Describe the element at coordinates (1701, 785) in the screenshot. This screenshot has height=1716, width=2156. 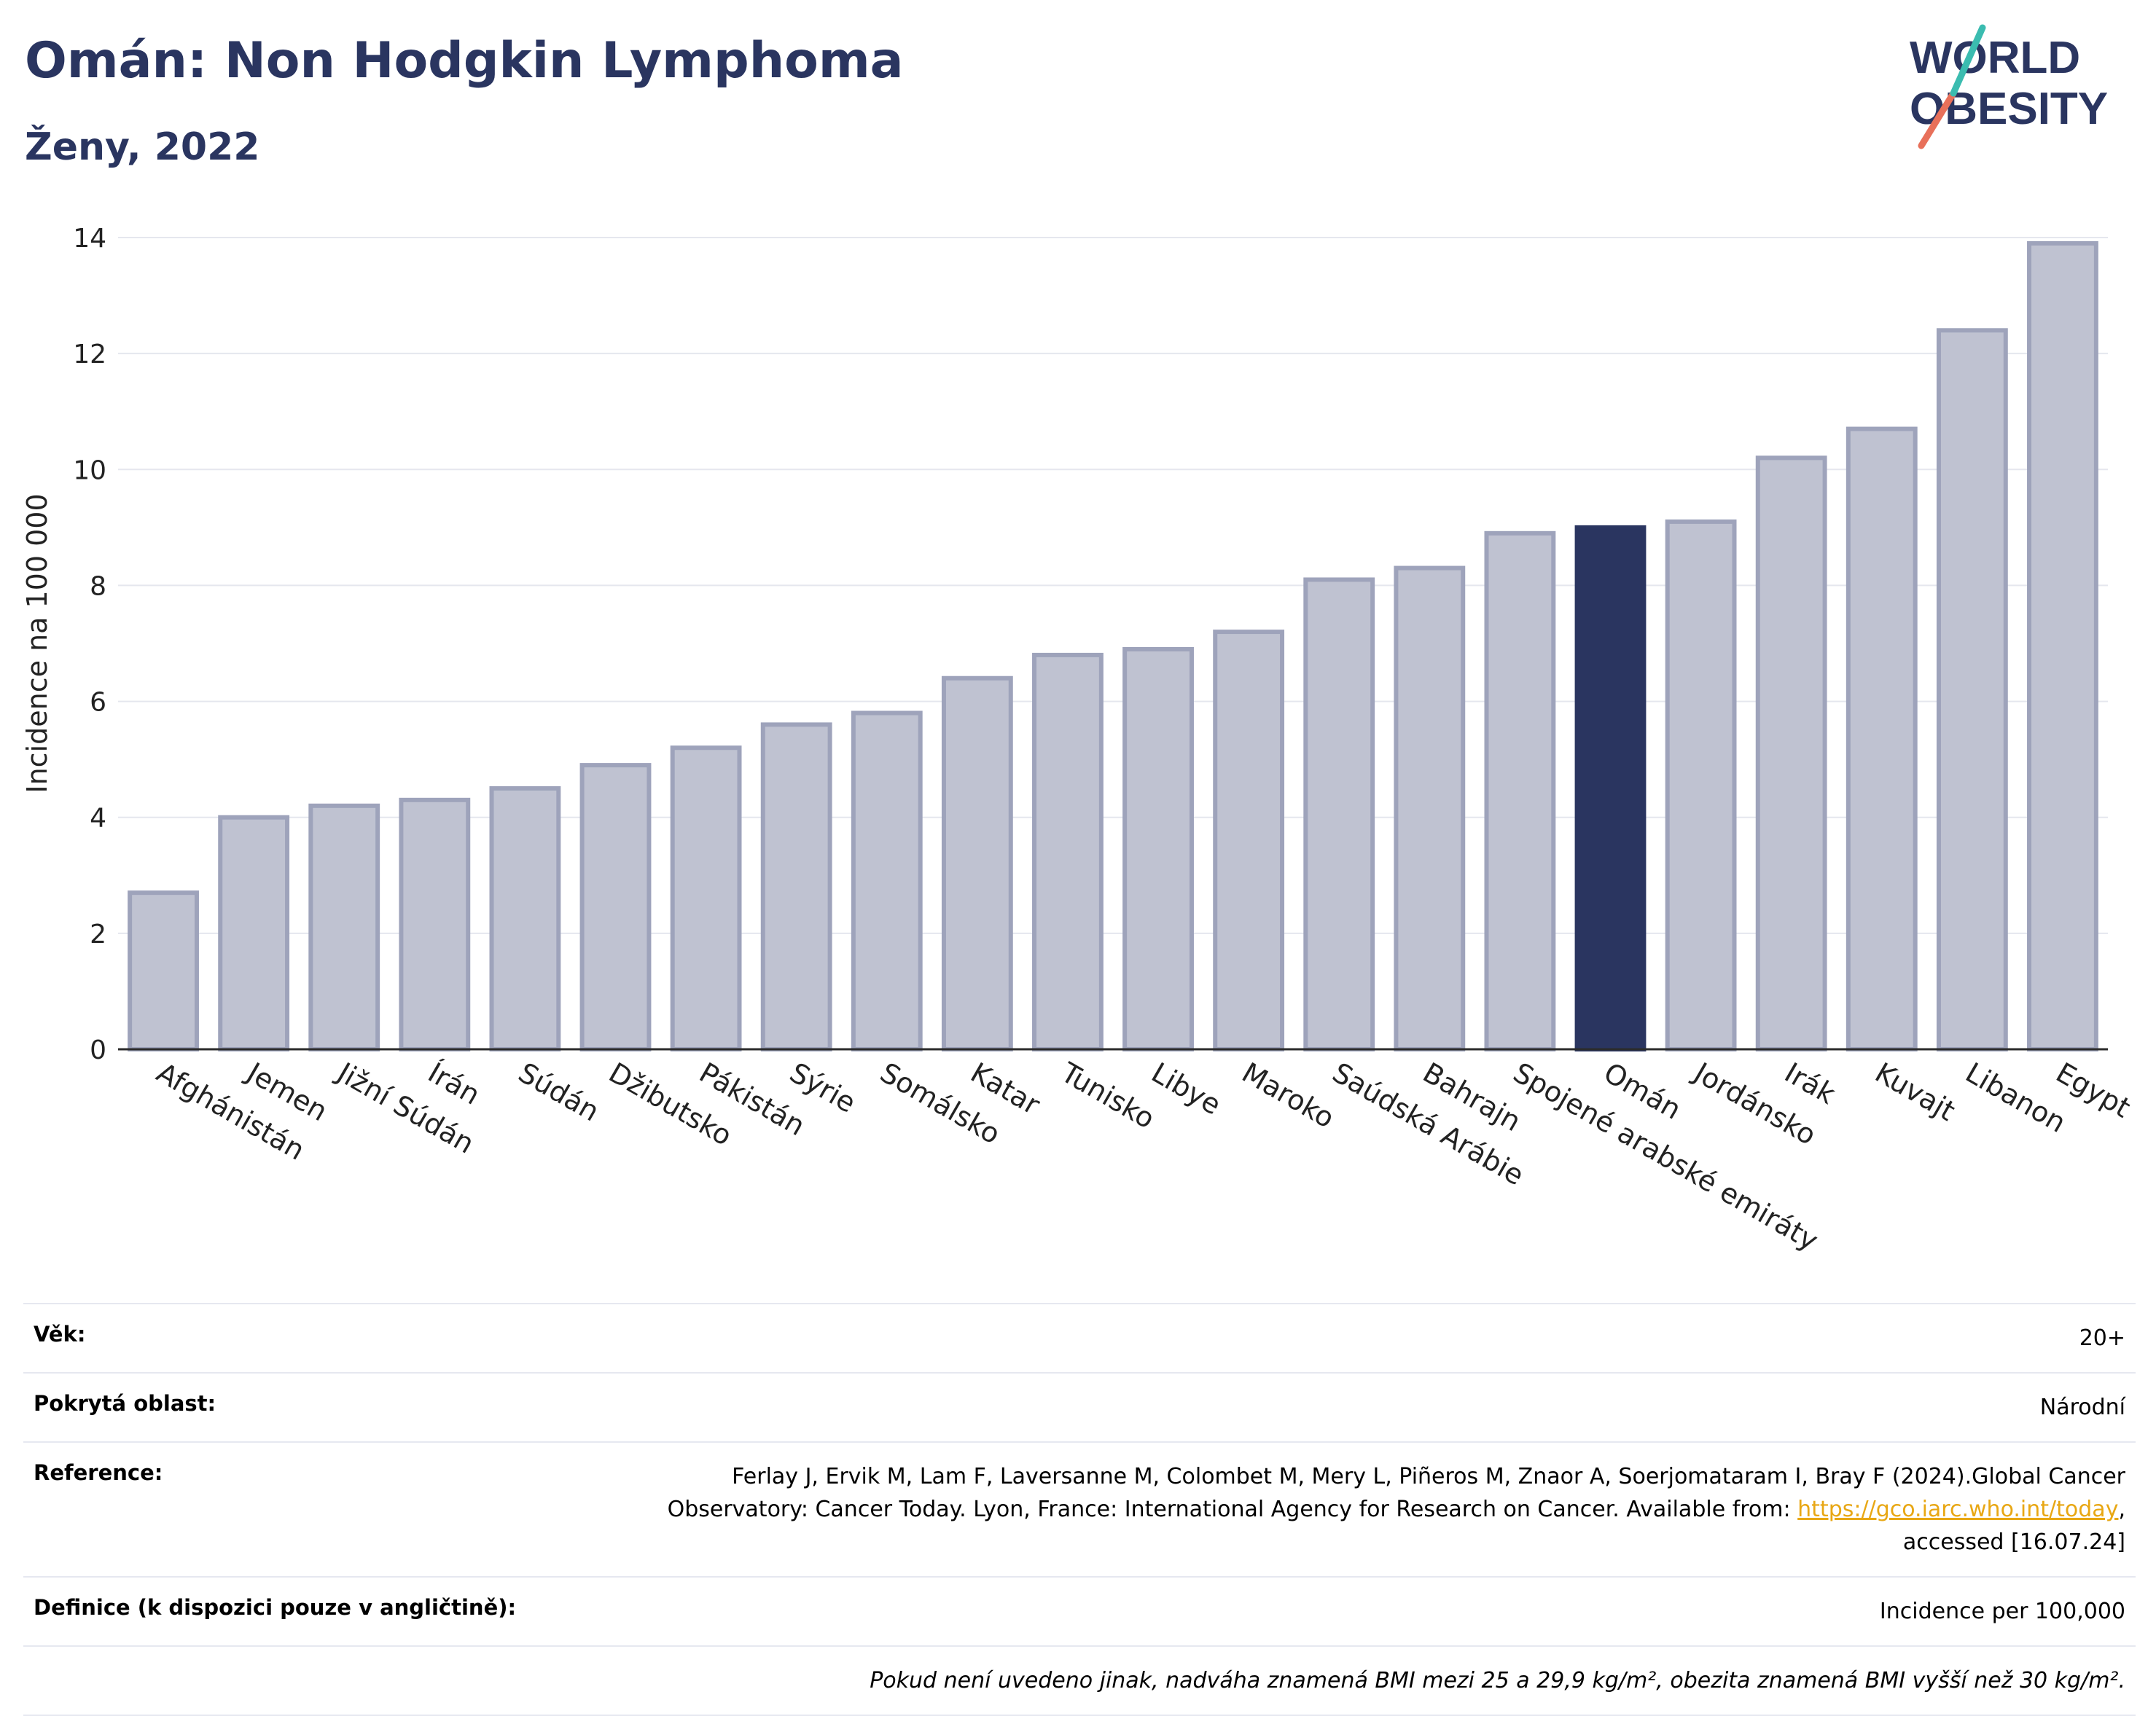
I see `bar-Jordánsko` at that location.